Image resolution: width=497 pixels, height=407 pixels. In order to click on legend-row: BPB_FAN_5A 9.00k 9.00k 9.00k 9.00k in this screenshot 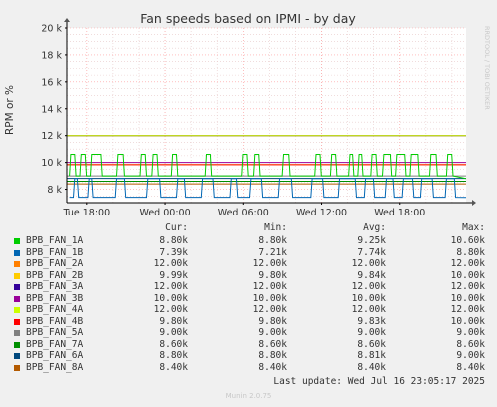, I will do `click(248, 333)`.